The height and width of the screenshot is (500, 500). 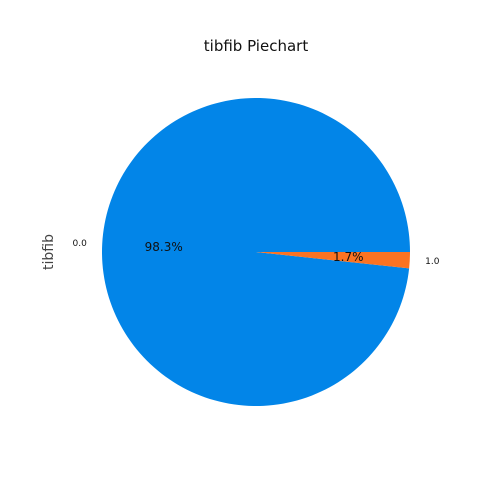 I want to click on pie-labels: 98.3% 0.0 1.7% 1.0, so click(x=256, y=253).